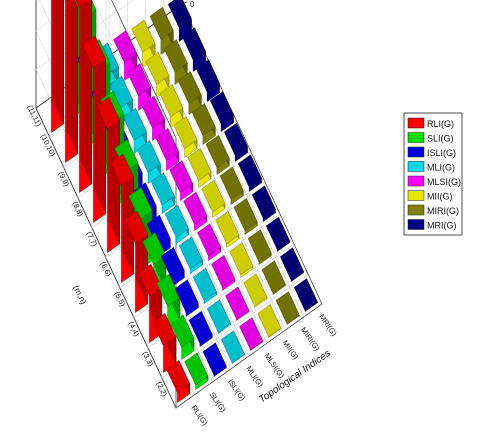 The width and height of the screenshot is (480, 433). I want to click on y-tick-label: RLI(G), so click(199, 415).